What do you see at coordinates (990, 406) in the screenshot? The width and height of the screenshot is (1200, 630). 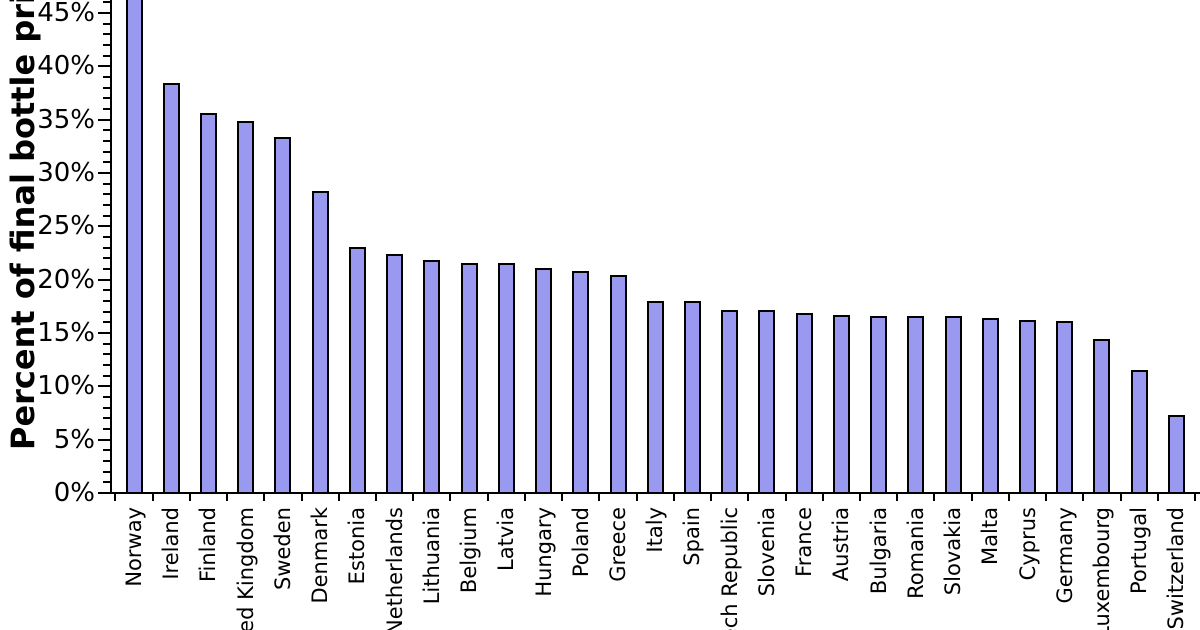 I see `bar-malta` at bounding box center [990, 406].